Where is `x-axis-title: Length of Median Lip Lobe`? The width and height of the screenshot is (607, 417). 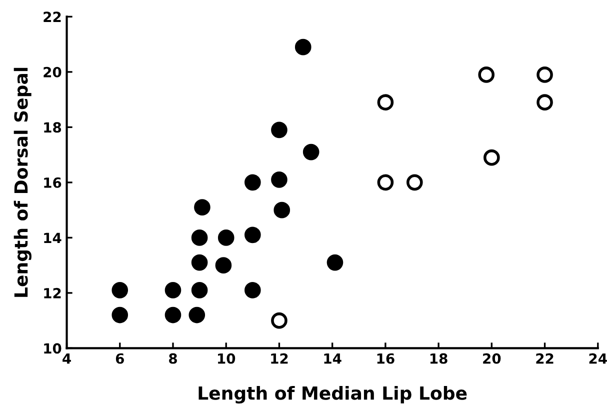 x-axis-title: Length of Median Lip Lobe is located at coordinates (332, 395).